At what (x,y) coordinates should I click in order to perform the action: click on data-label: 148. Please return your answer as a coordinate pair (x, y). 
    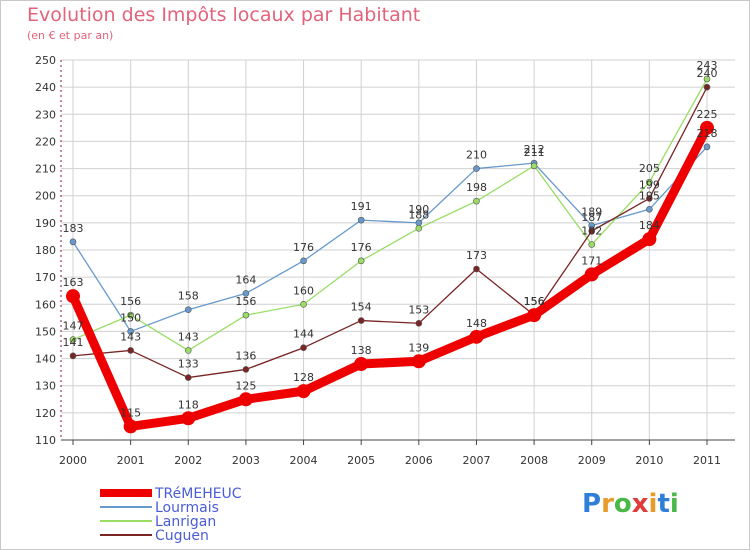
    Looking at the image, I should click on (476, 323).